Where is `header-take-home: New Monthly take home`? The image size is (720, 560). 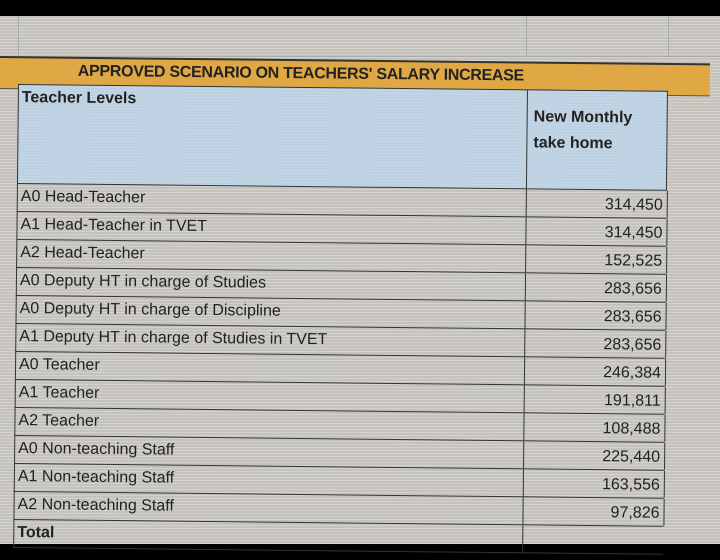
header-take-home: New Monthly take home is located at coordinates (597, 140).